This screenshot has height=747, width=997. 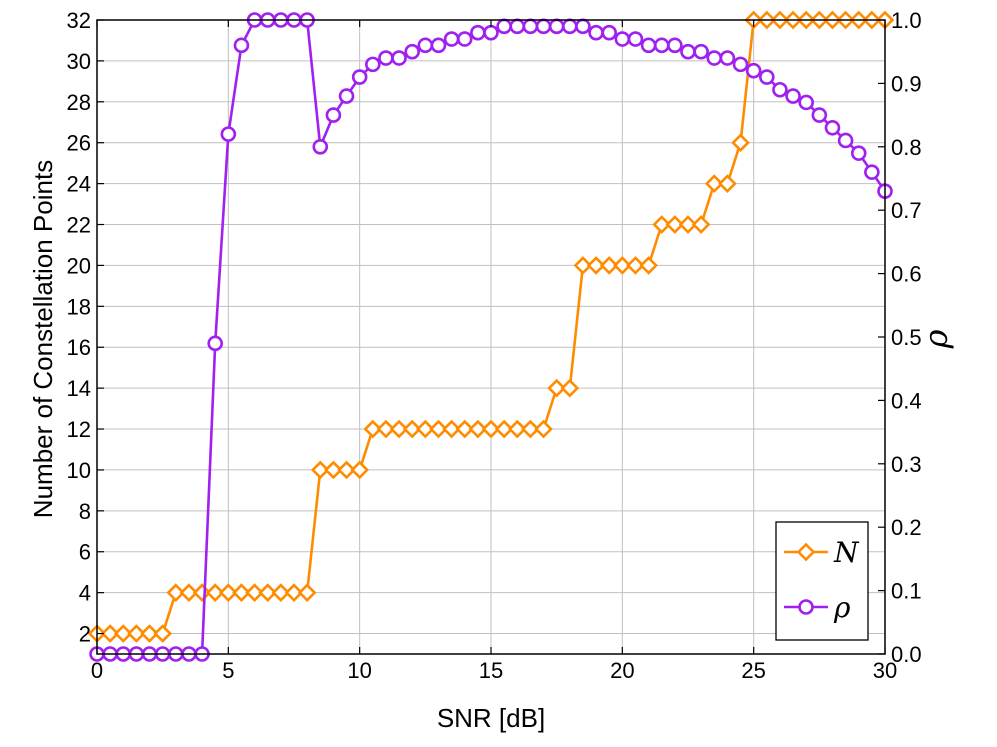 What do you see at coordinates (491, 718) in the screenshot?
I see `x-axis-title: SNR [dB]` at bounding box center [491, 718].